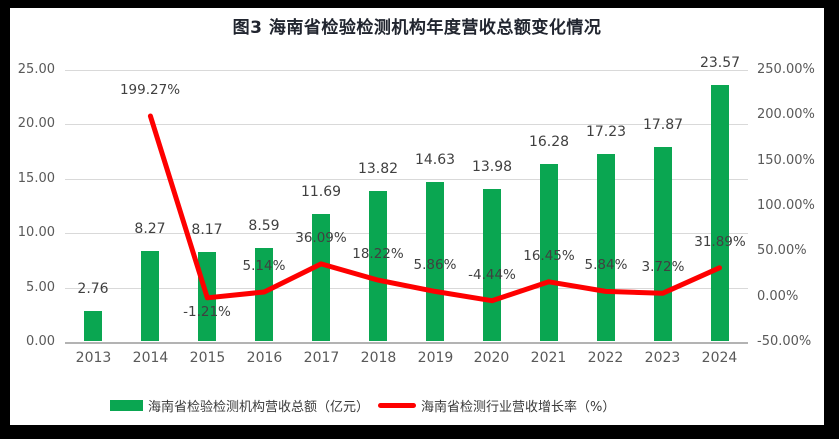 The height and width of the screenshot is (439, 839). Describe the element at coordinates (207, 358) in the screenshot. I see `x-axis-label: 2015` at that location.